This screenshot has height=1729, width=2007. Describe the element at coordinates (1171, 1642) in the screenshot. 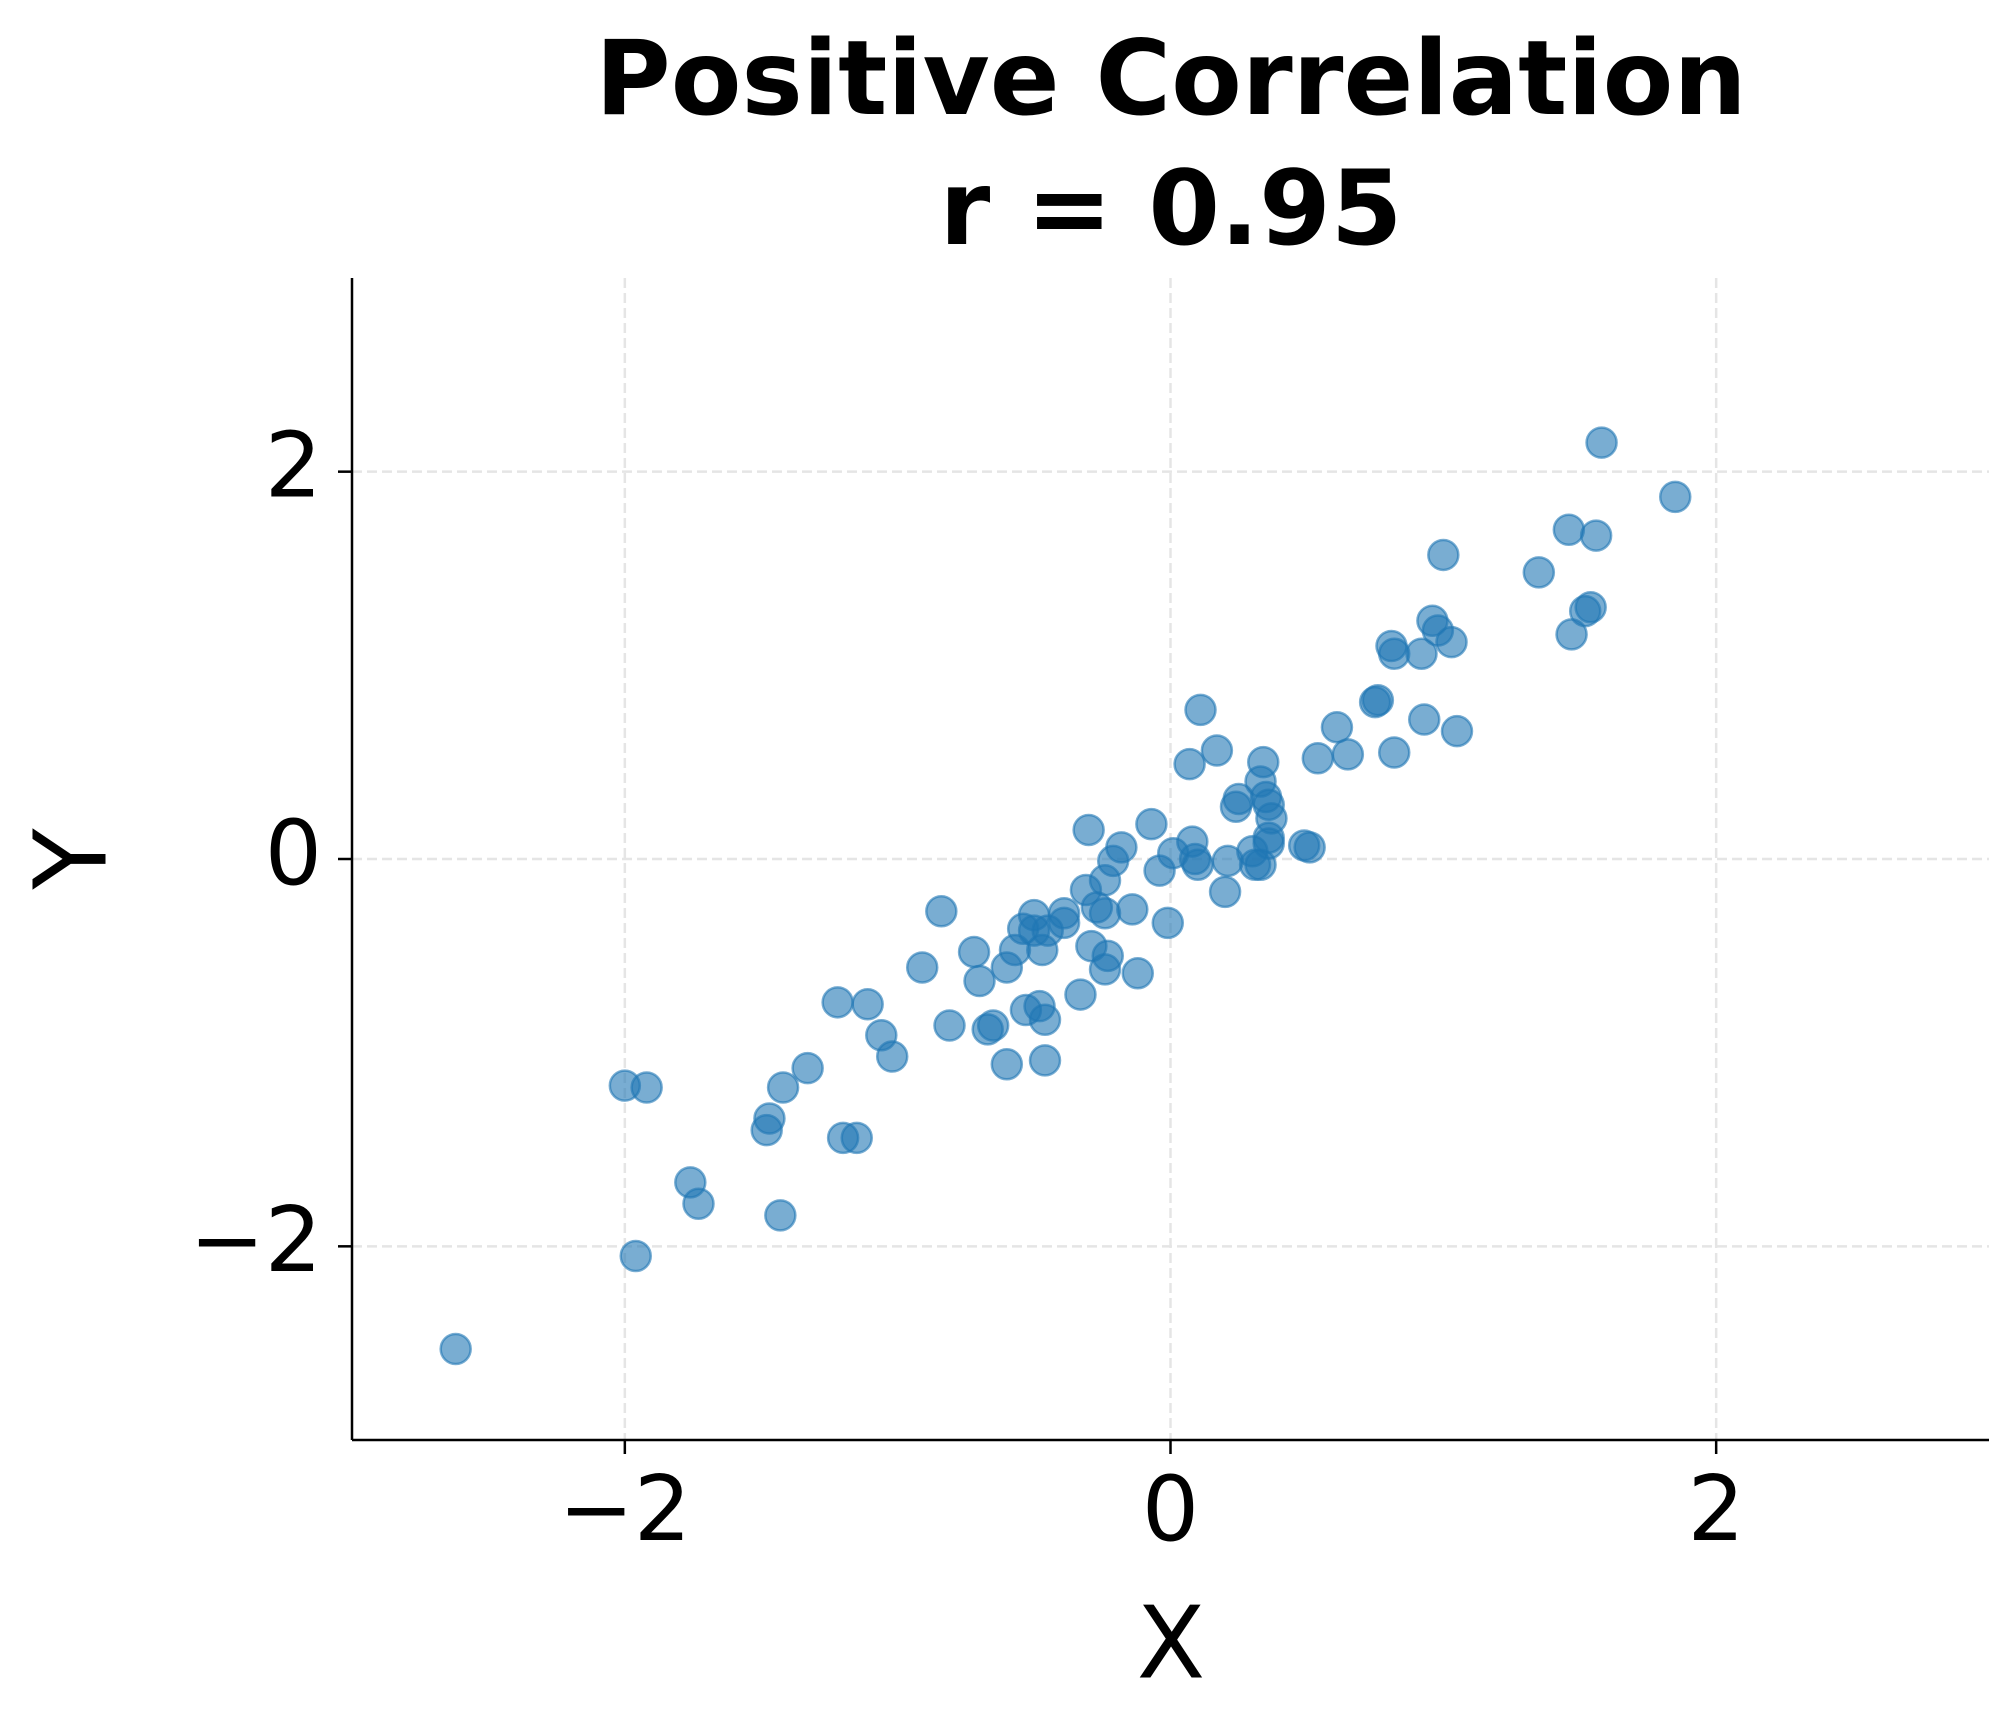

I see `x-axis-label: X` at that location.